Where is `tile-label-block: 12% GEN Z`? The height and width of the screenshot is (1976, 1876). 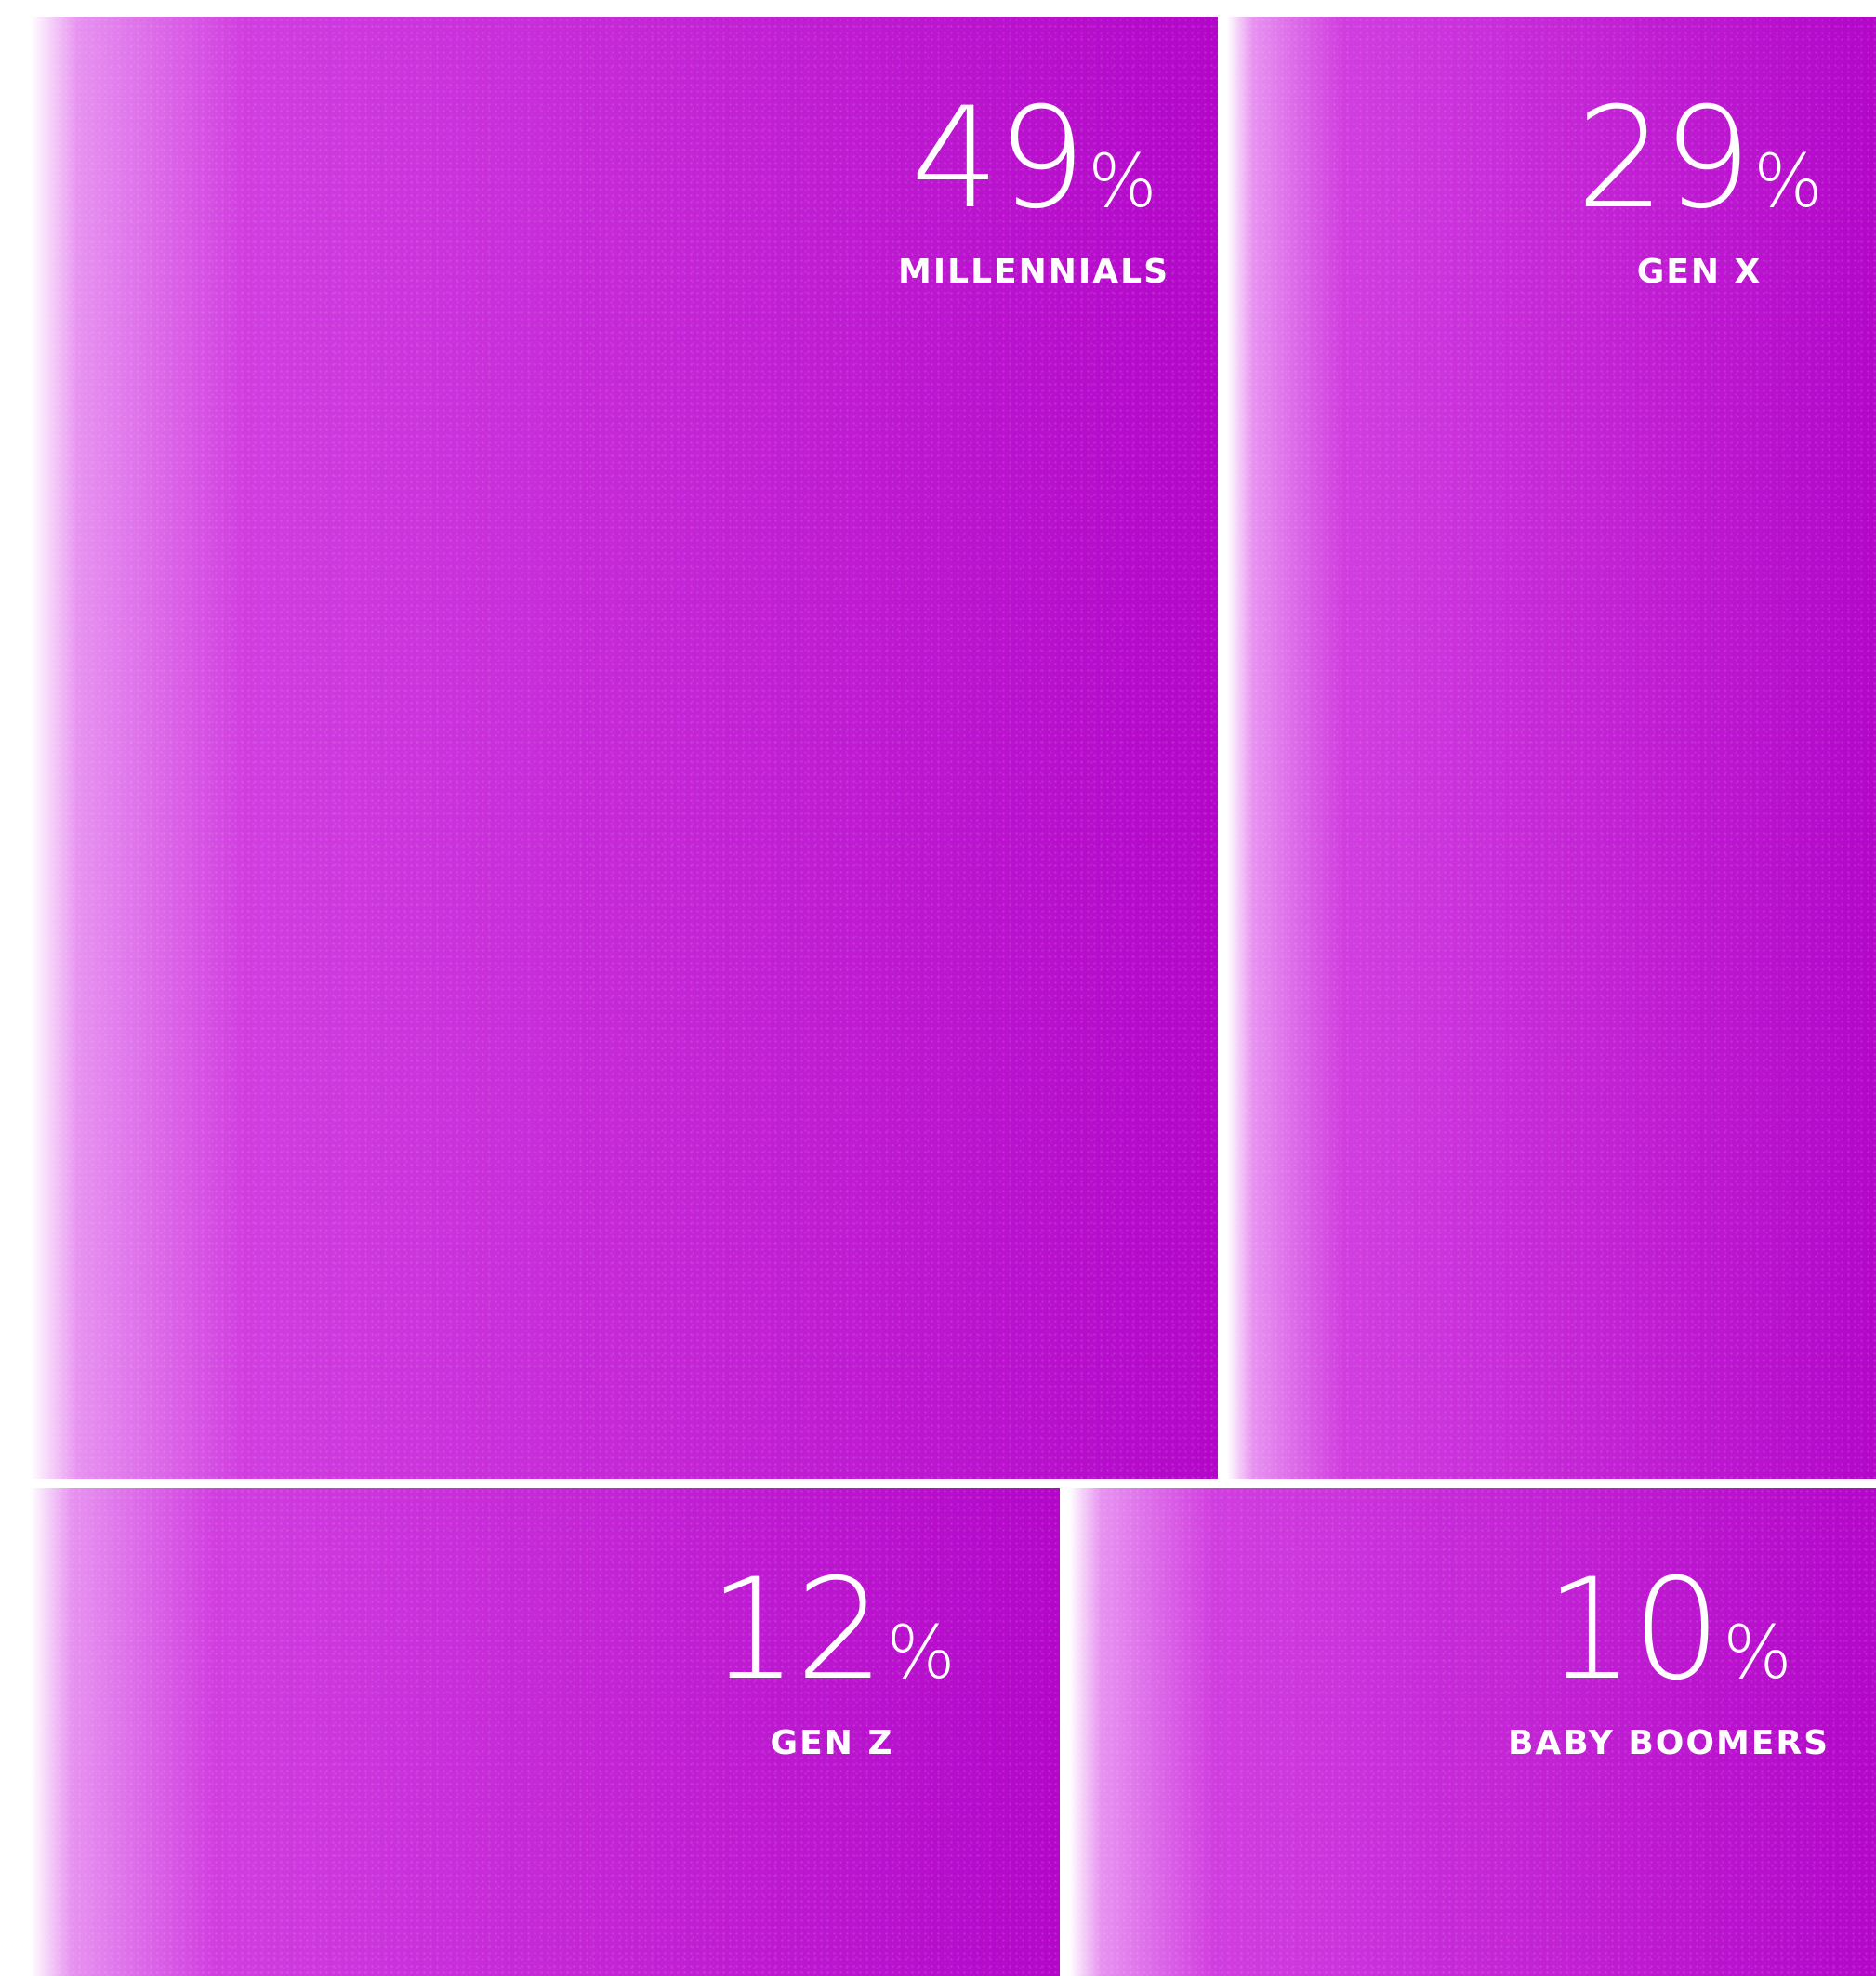 tile-label-block: 12% GEN Z is located at coordinates (833, 1661).